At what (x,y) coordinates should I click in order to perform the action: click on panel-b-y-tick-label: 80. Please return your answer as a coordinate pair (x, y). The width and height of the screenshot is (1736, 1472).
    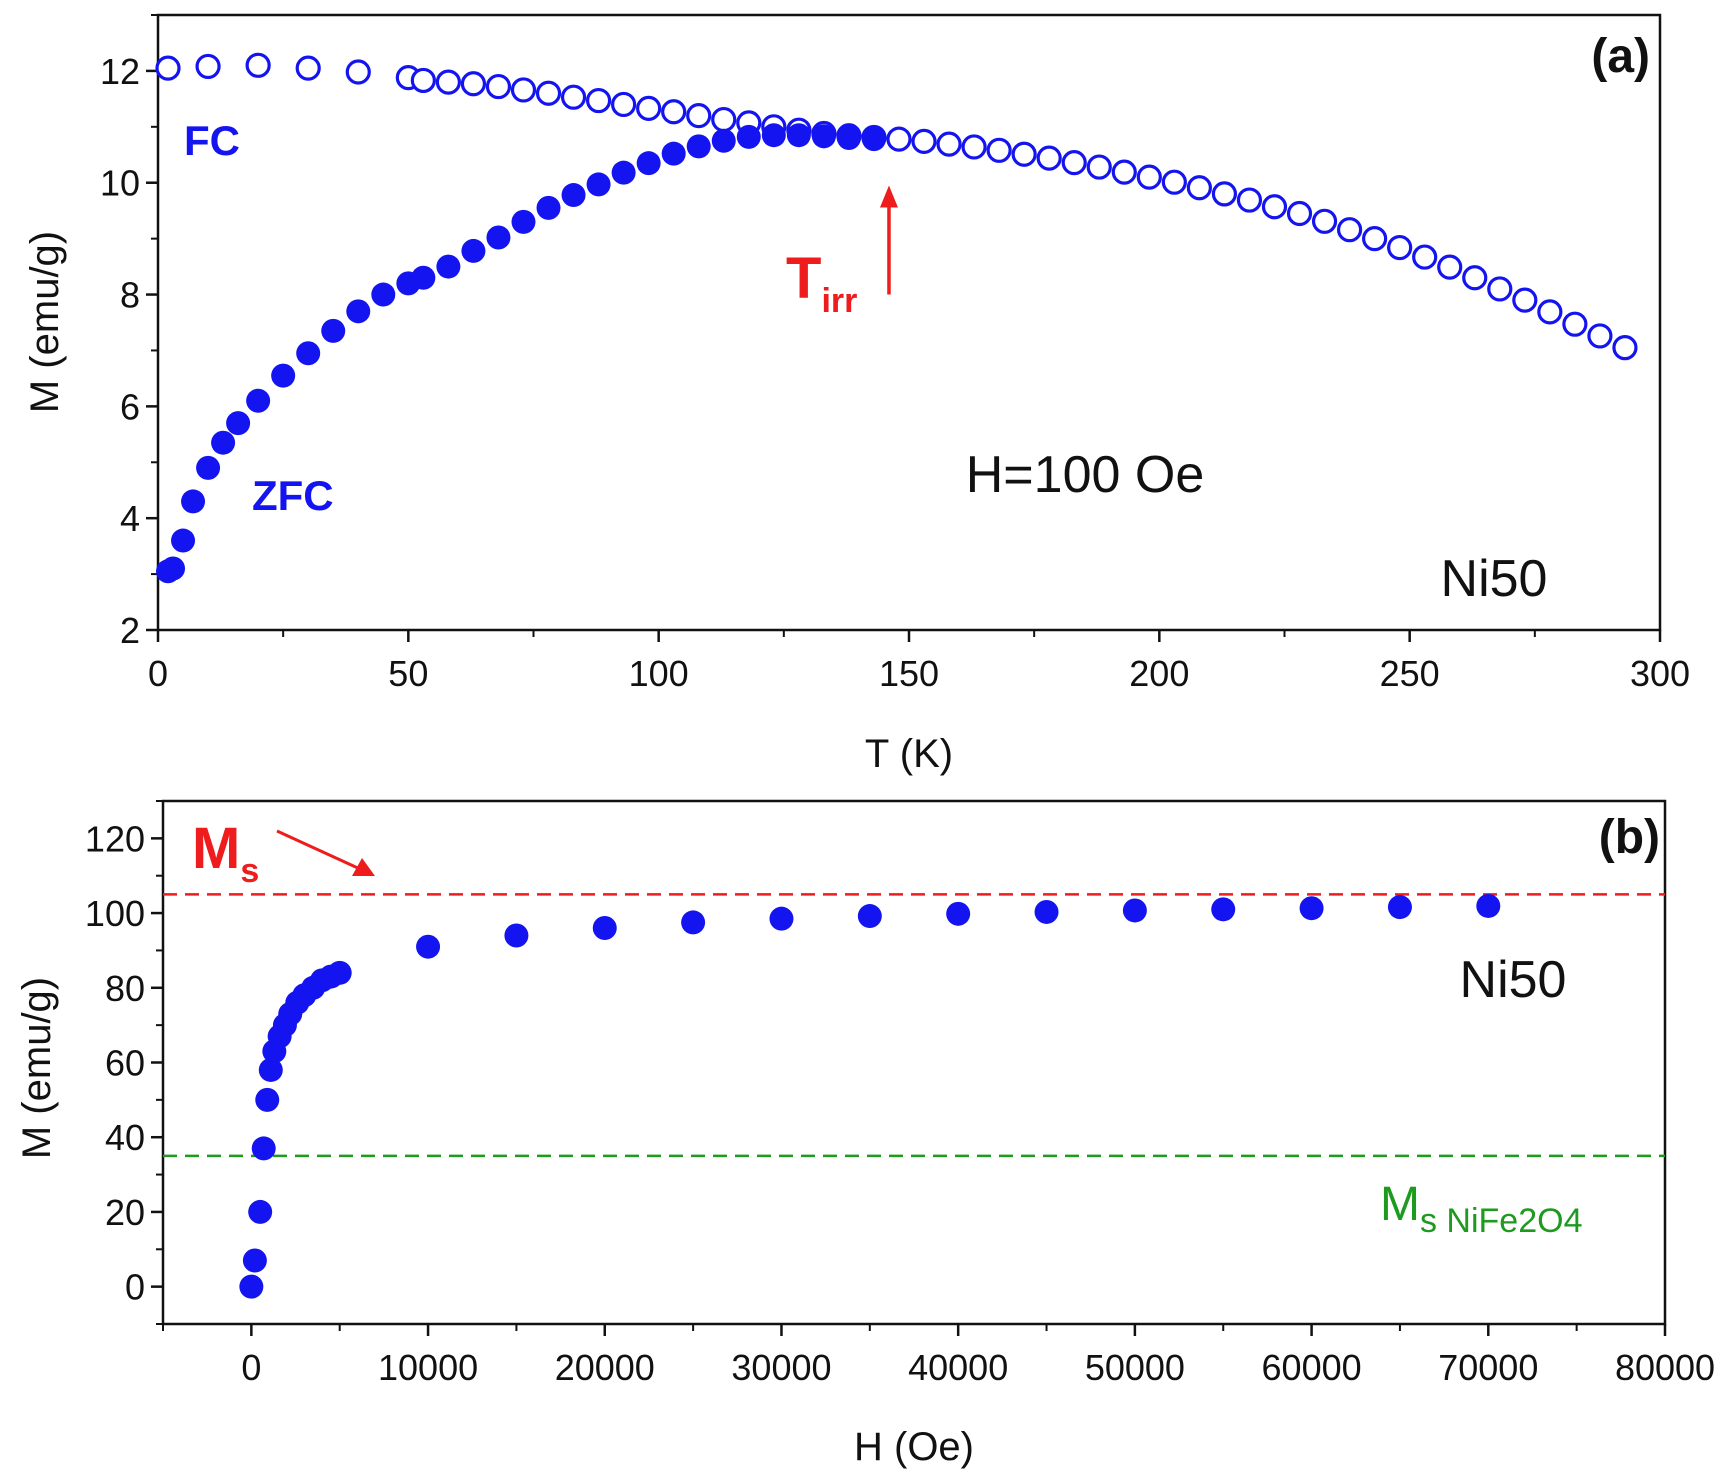
    Looking at the image, I should click on (125, 988).